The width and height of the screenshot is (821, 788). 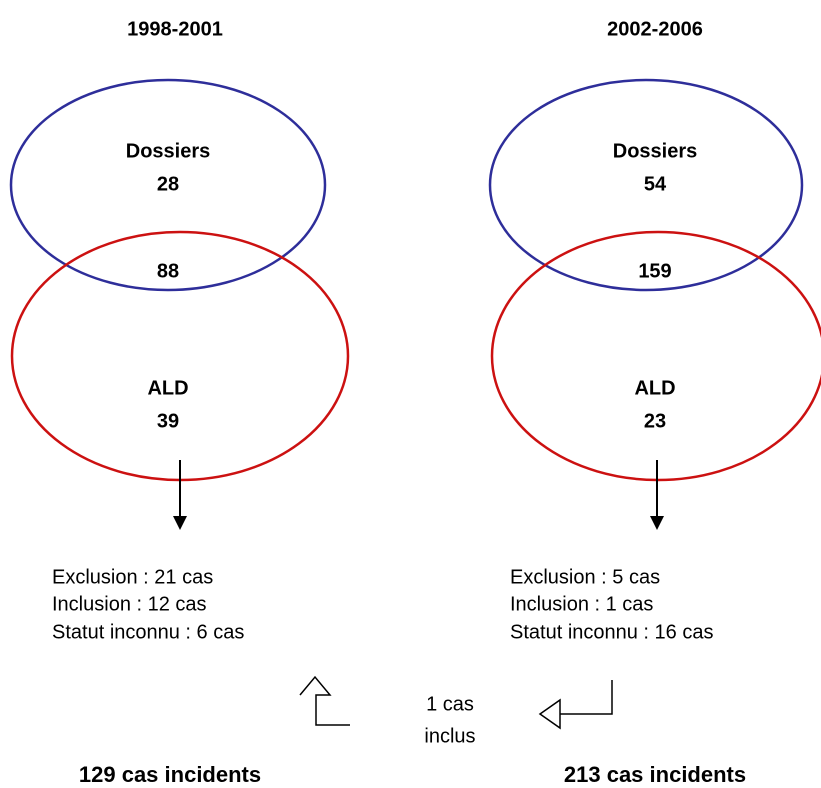 I want to click on period-title: 1998-2001, so click(x=175, y=29).